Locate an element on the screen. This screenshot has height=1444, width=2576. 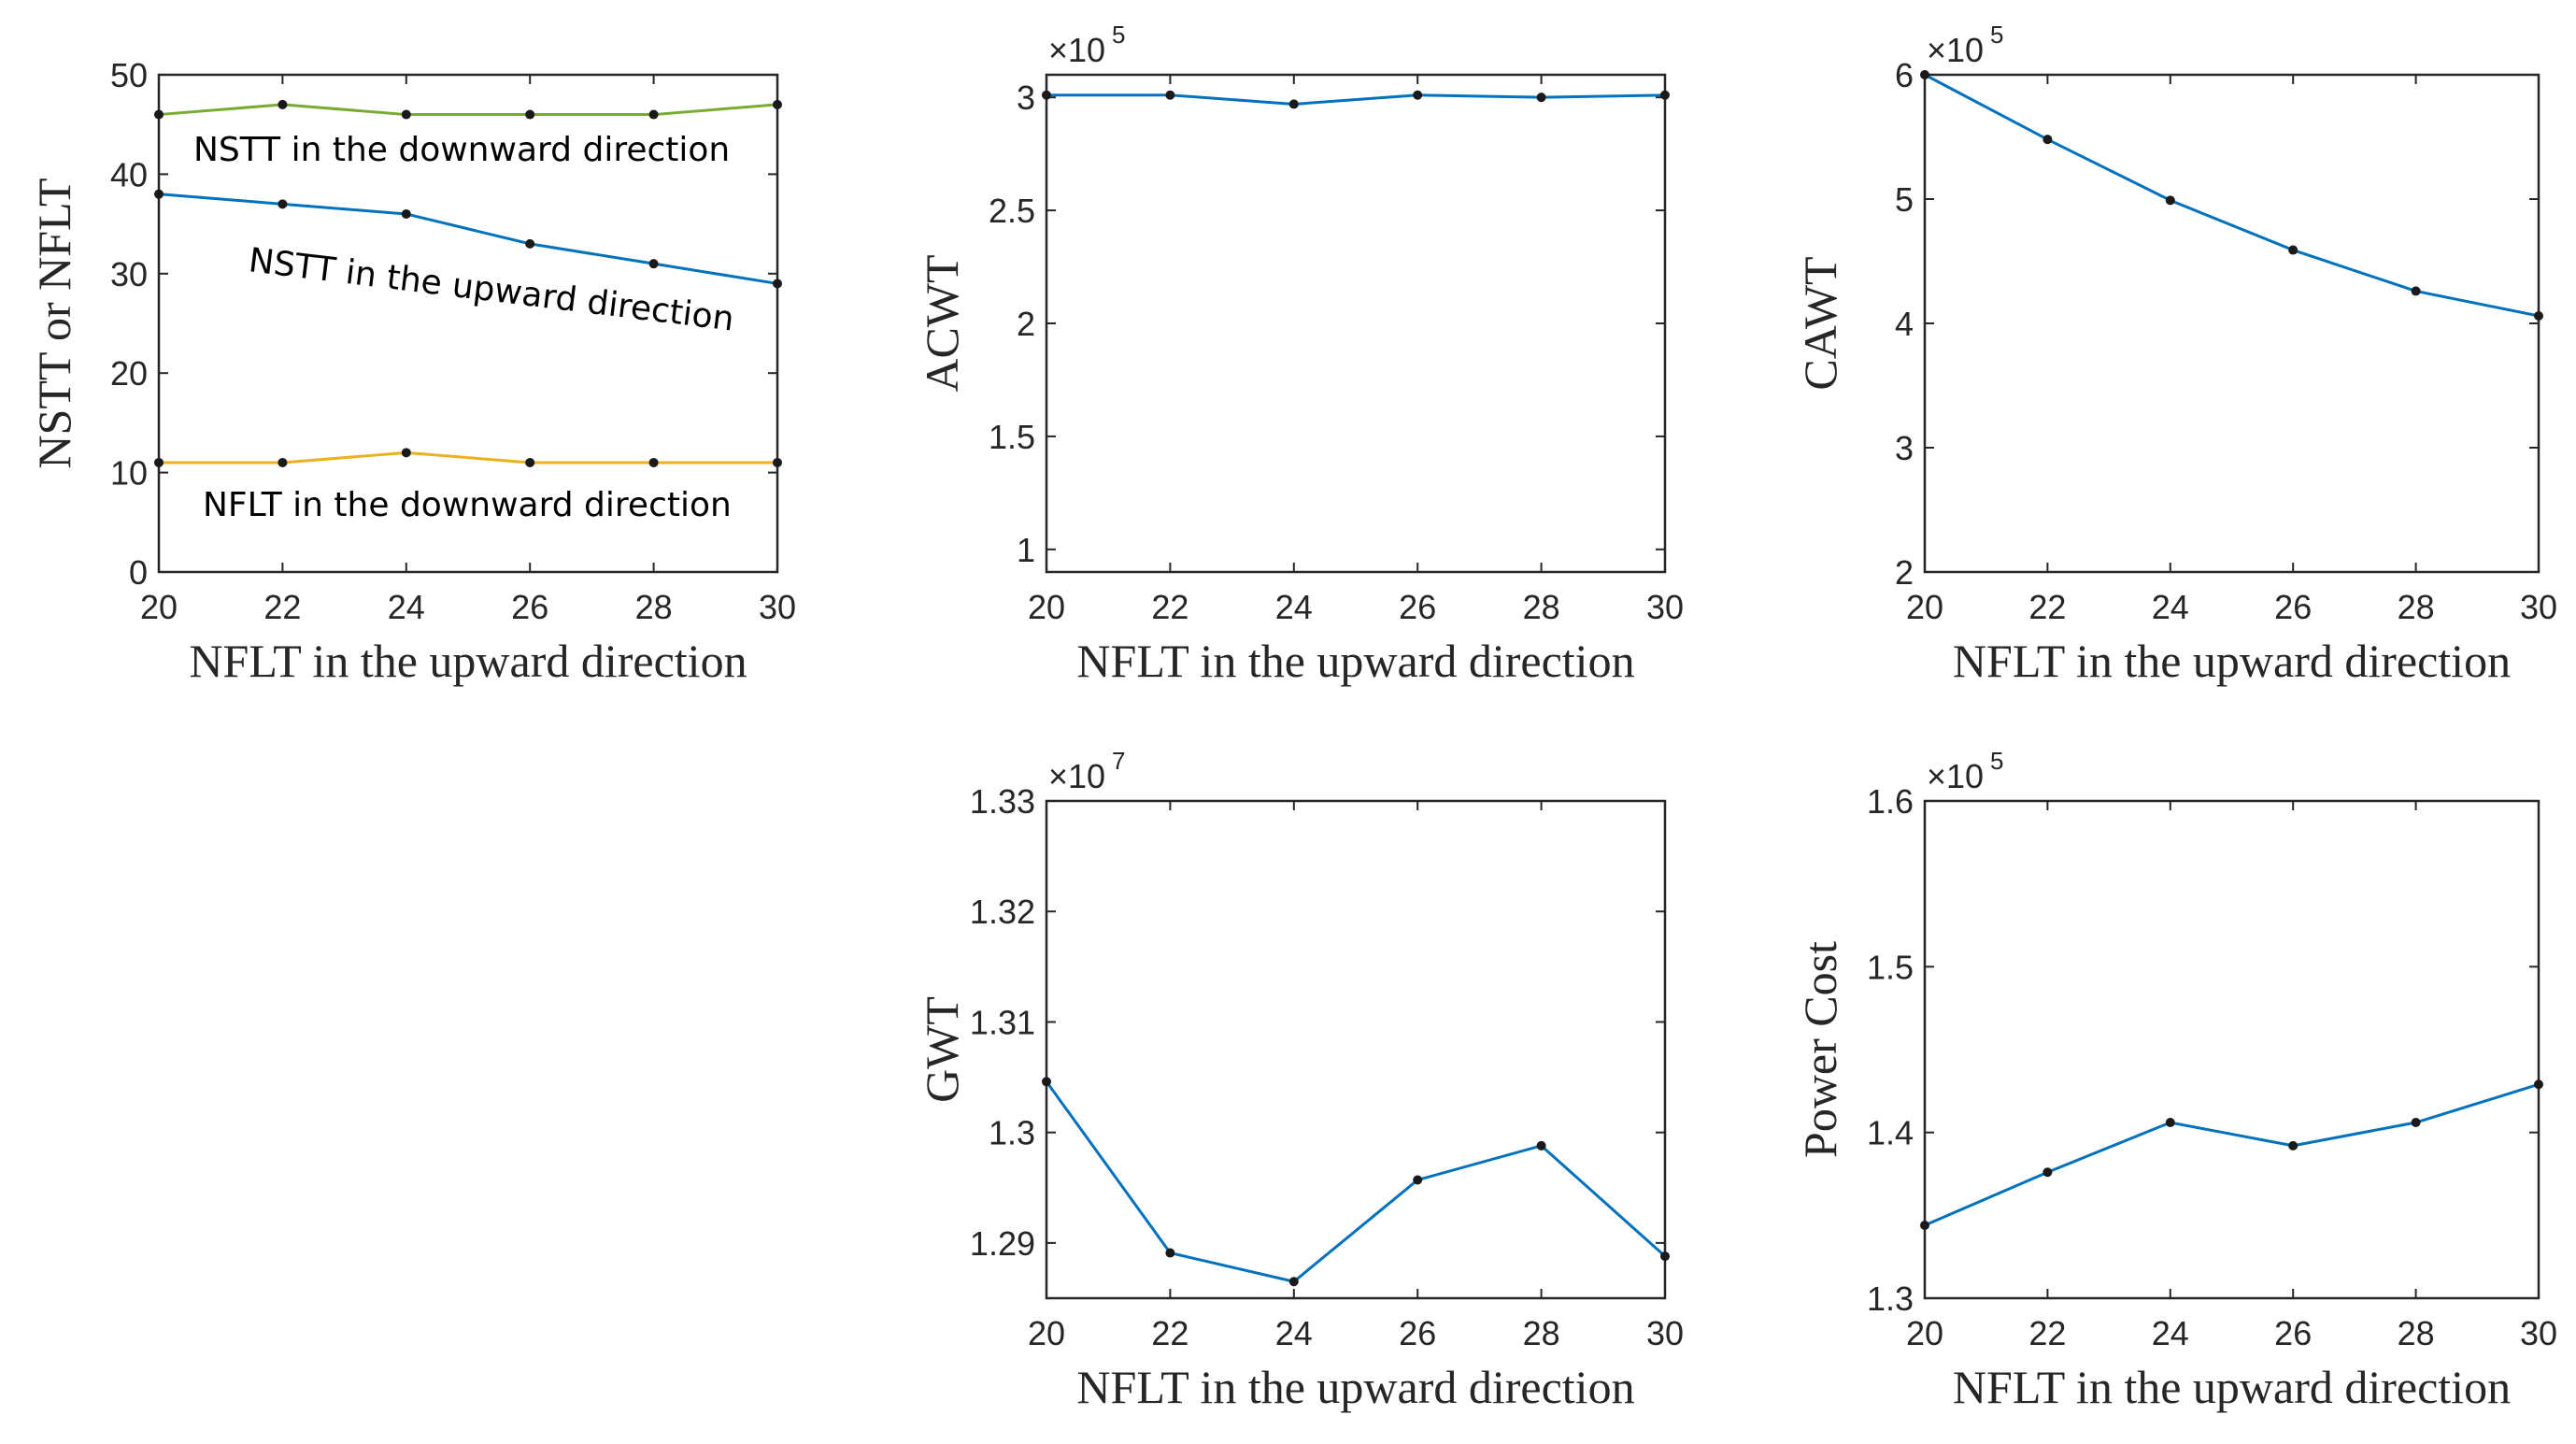
y-axis-label: NSTT or NFLT is located at coordinates (54, 323).